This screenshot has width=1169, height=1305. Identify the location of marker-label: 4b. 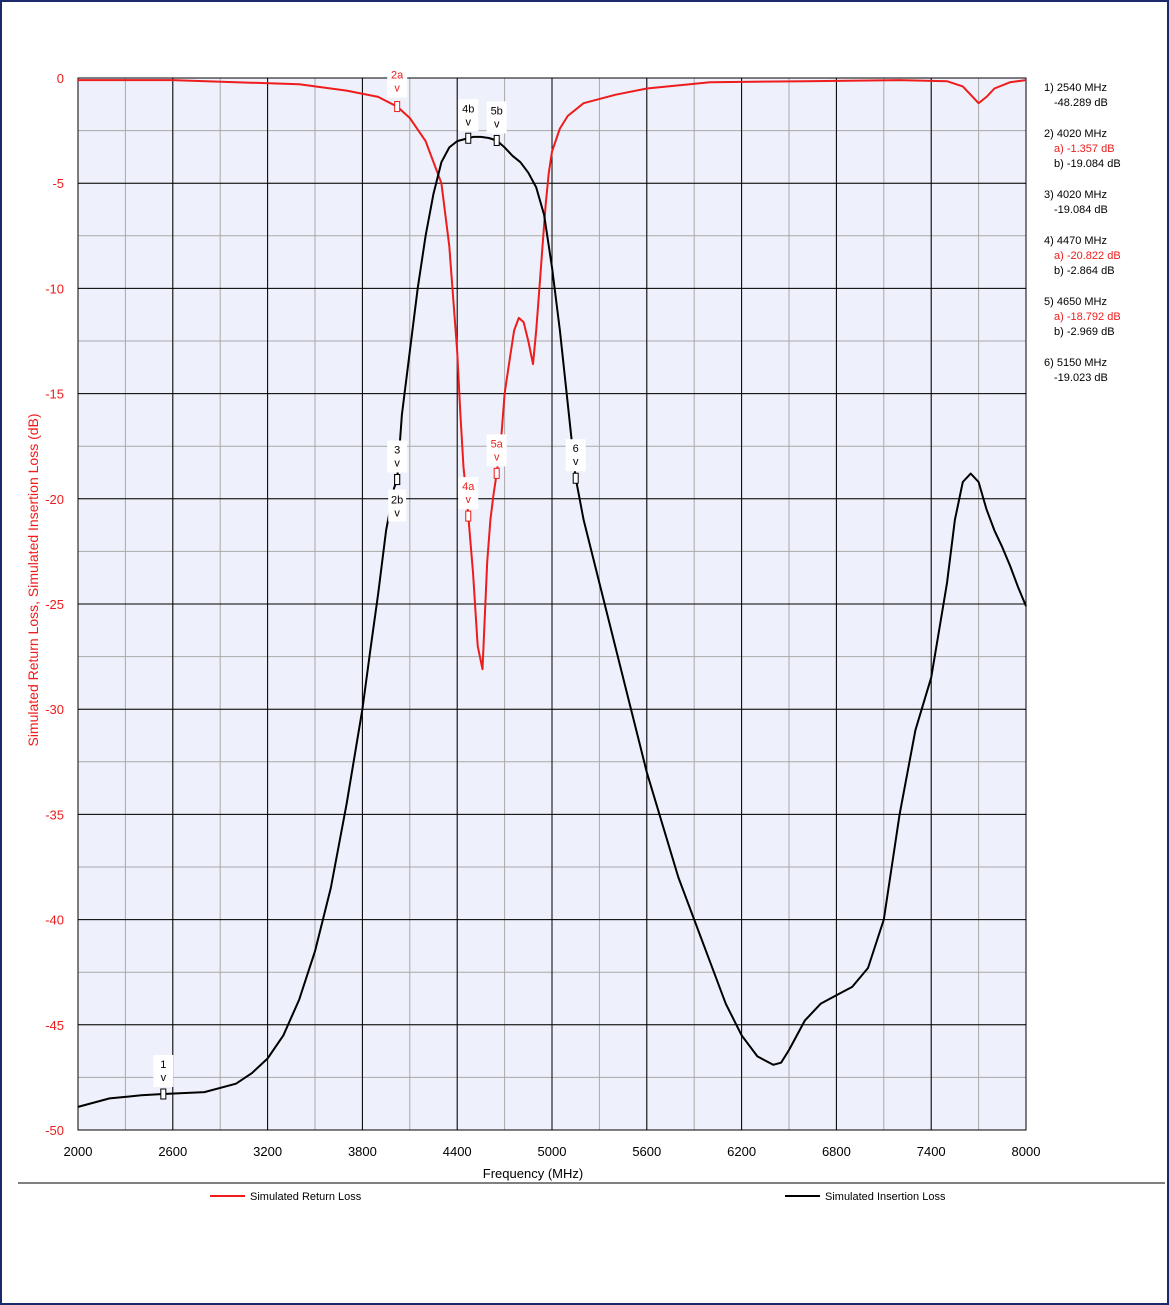
(468, 109).